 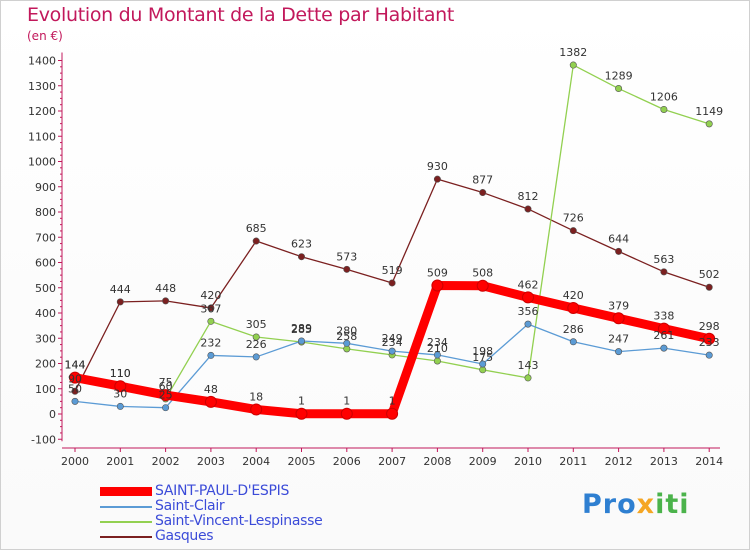 I want to click on data-label: 286, so click(x=573, y=329).